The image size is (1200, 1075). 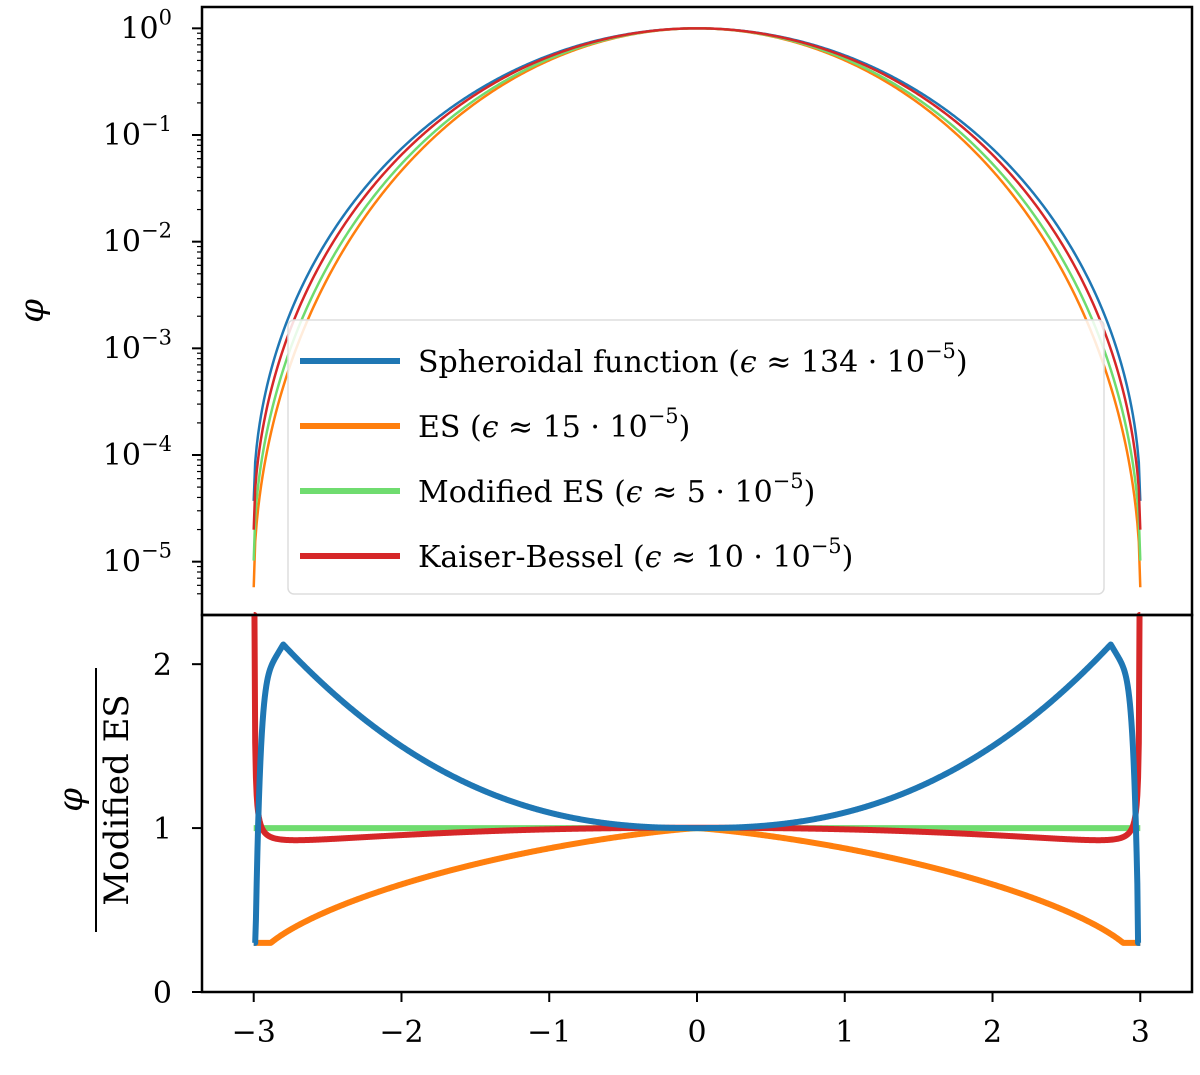 What do you see at coordinates (1140, 1032) in the screenshot?
I see `x-tick-label: 3` at bounding box center [1140, 1032].